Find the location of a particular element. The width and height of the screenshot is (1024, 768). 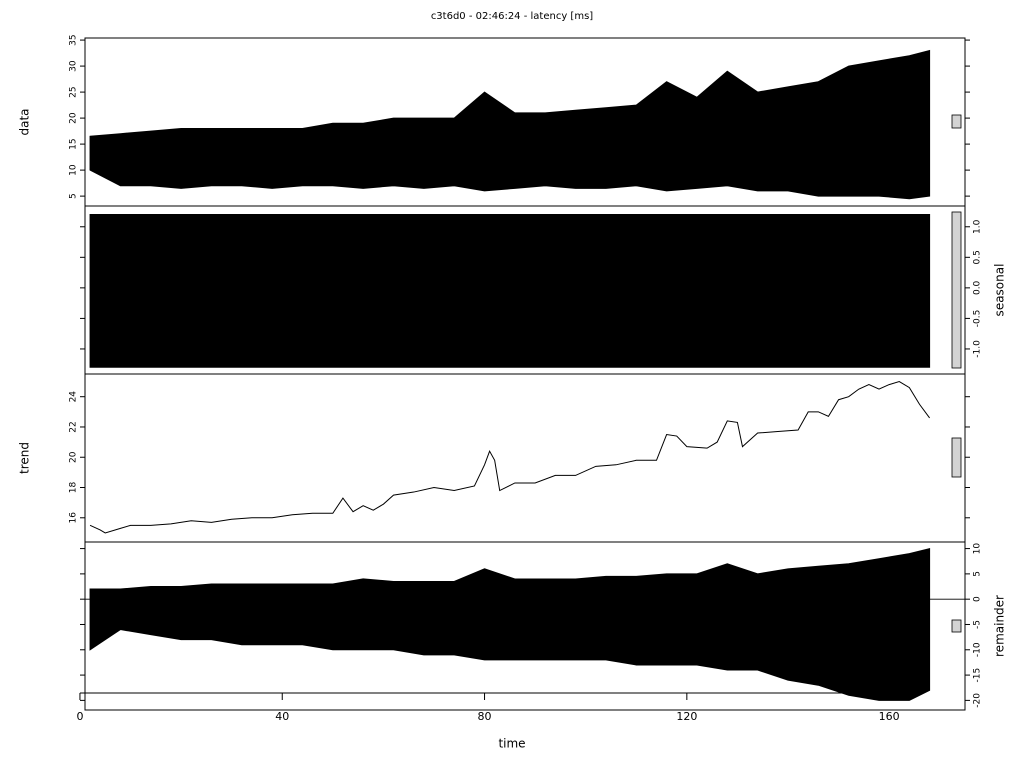

y-tick-label: 15 is located at coordinates (74, 143).